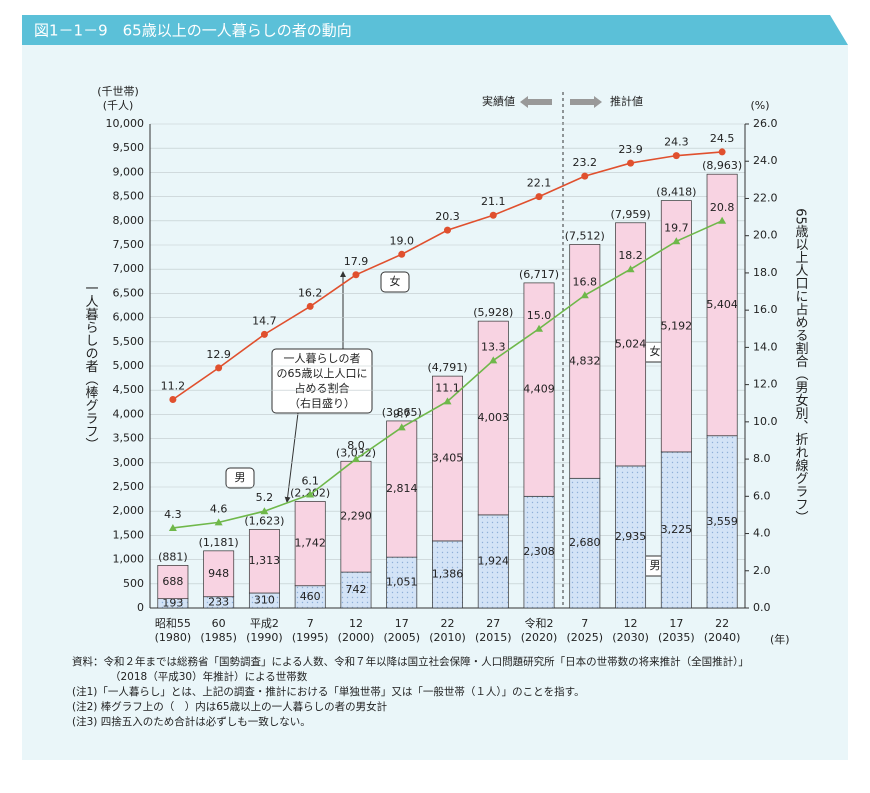 Image resolution: width=870 pixels, height=793 pixels. What do you see at coordinates (265, 497) in the screenshot?
I see `line-label: 5.2` at bounding box center [265, 497].